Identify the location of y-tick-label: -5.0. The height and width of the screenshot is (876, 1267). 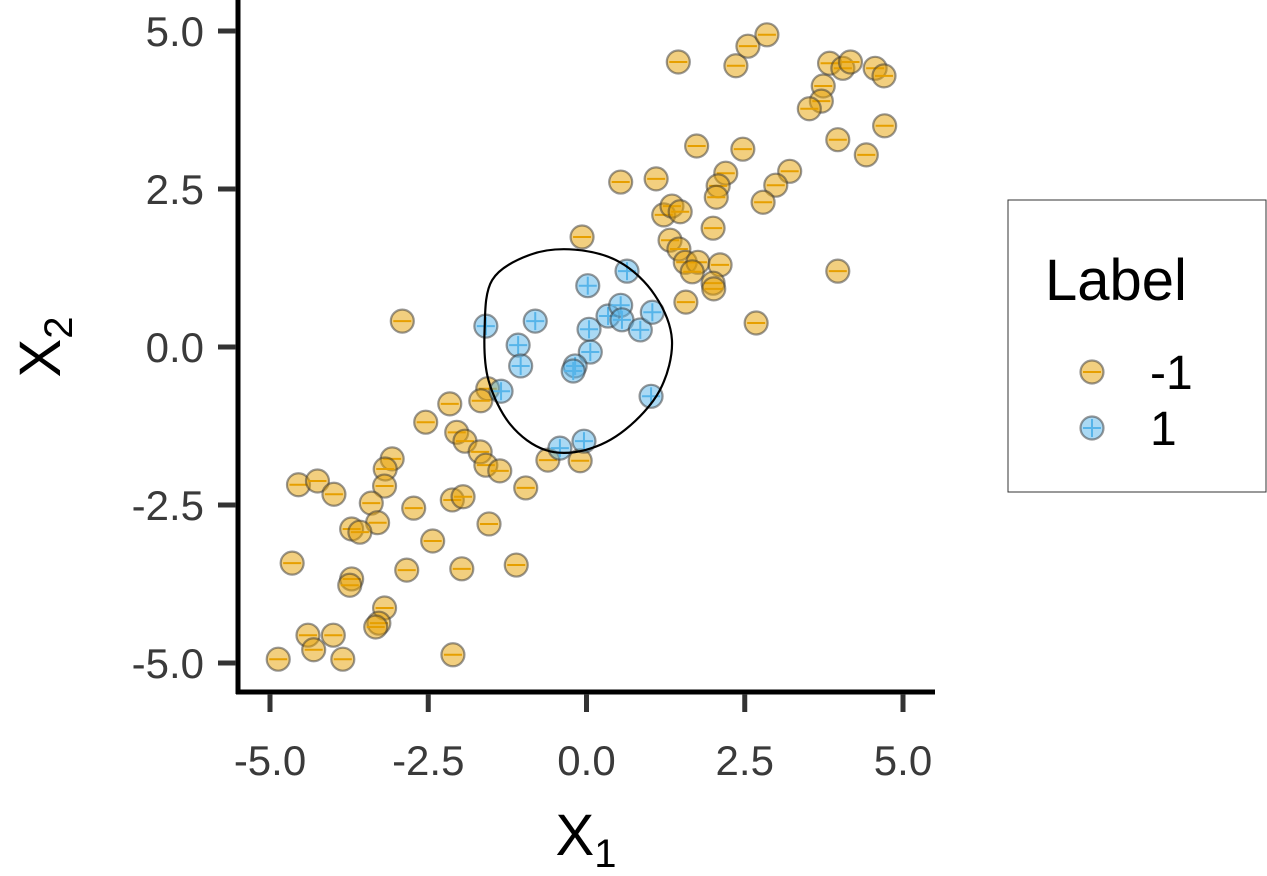
(168, 663).